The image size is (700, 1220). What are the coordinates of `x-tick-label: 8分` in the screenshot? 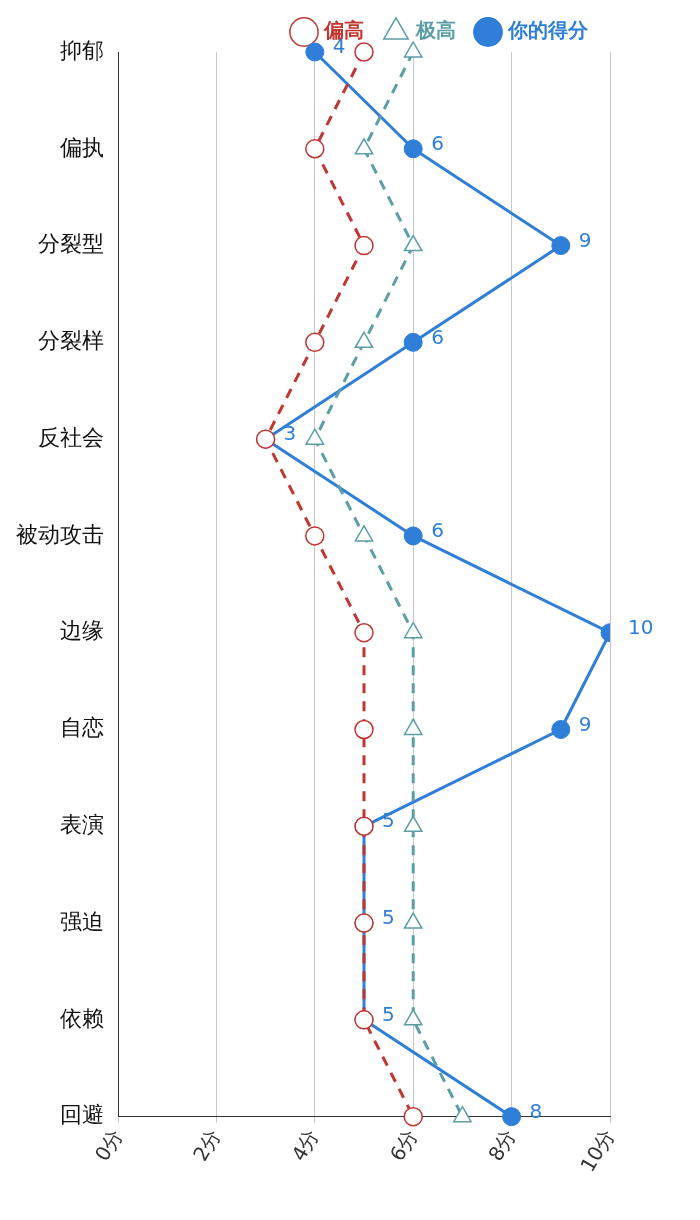 It's located at (502, 1145).